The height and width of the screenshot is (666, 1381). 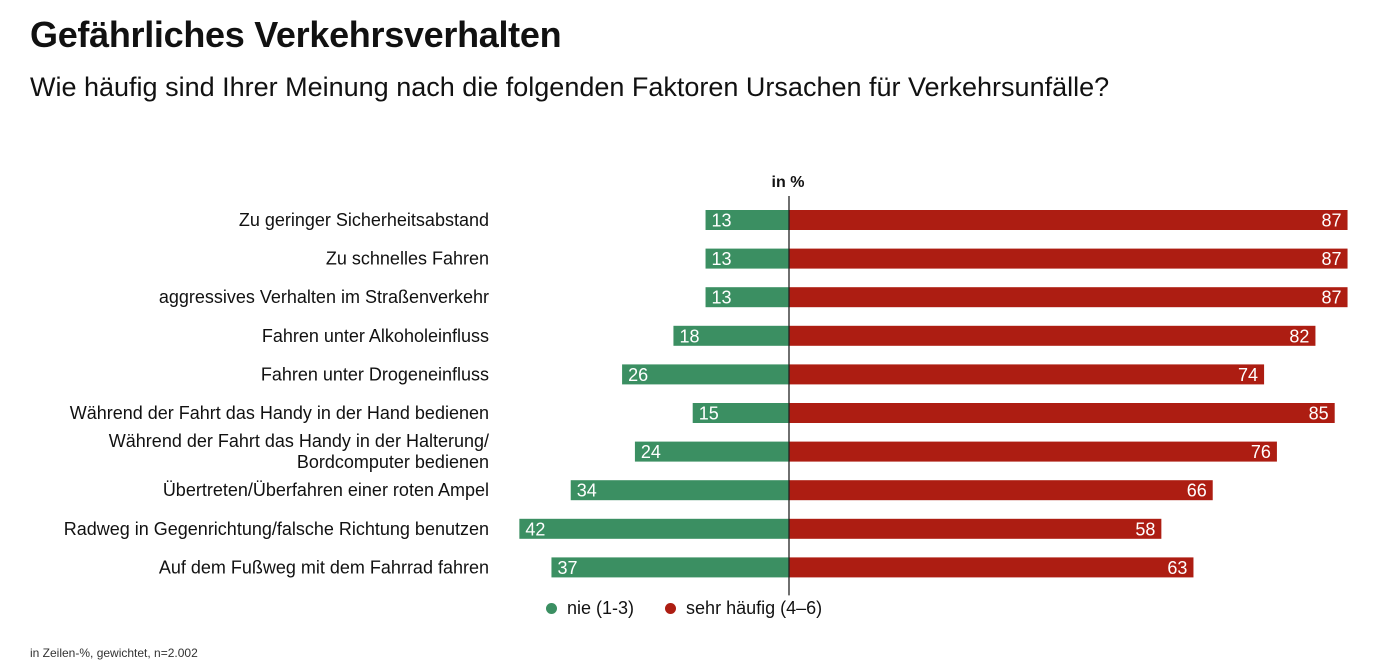 What do you see at coordinates (1177, 568) in the screenshot?
I see `value-label-sehr-haeufig: 63` at bounding box center [1177, 568].